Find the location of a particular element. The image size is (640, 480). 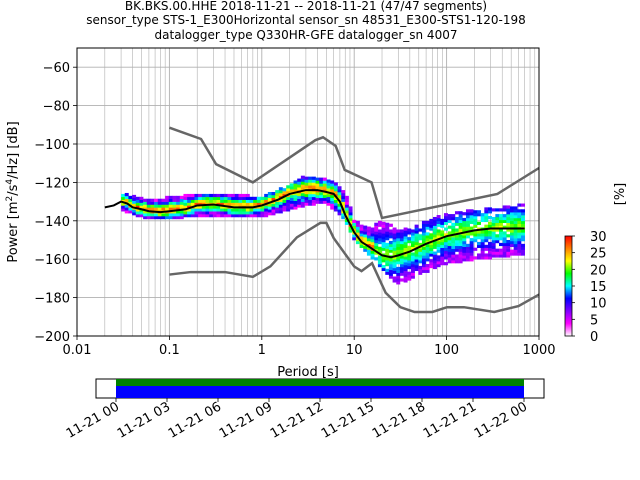

y-axis-label: Power [m2/s4/Hz] [dB] is located at coordinates (13, 191).